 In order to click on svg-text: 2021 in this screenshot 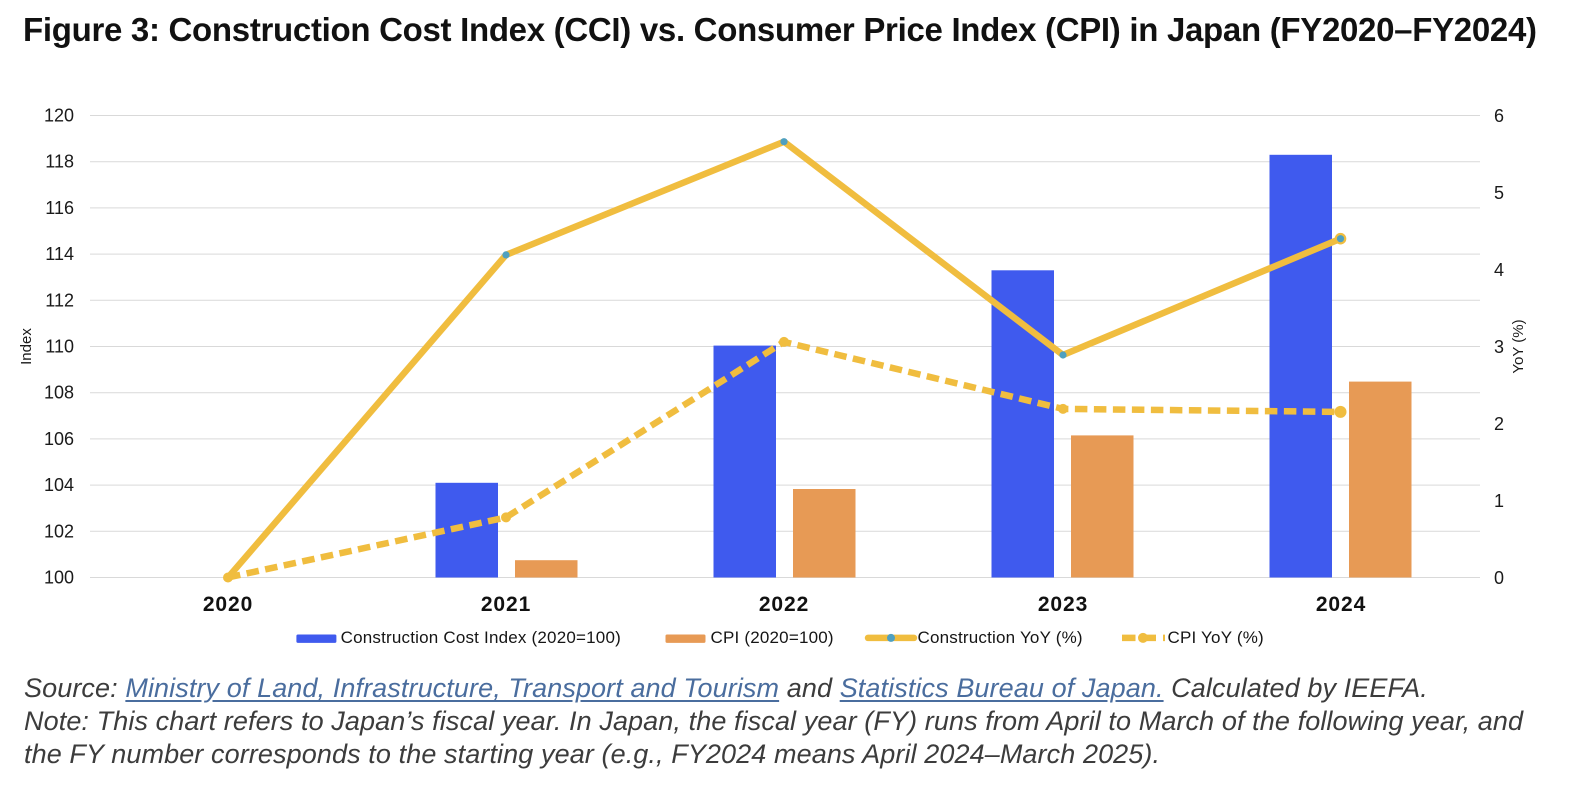, I will do `click(506, 604)`.